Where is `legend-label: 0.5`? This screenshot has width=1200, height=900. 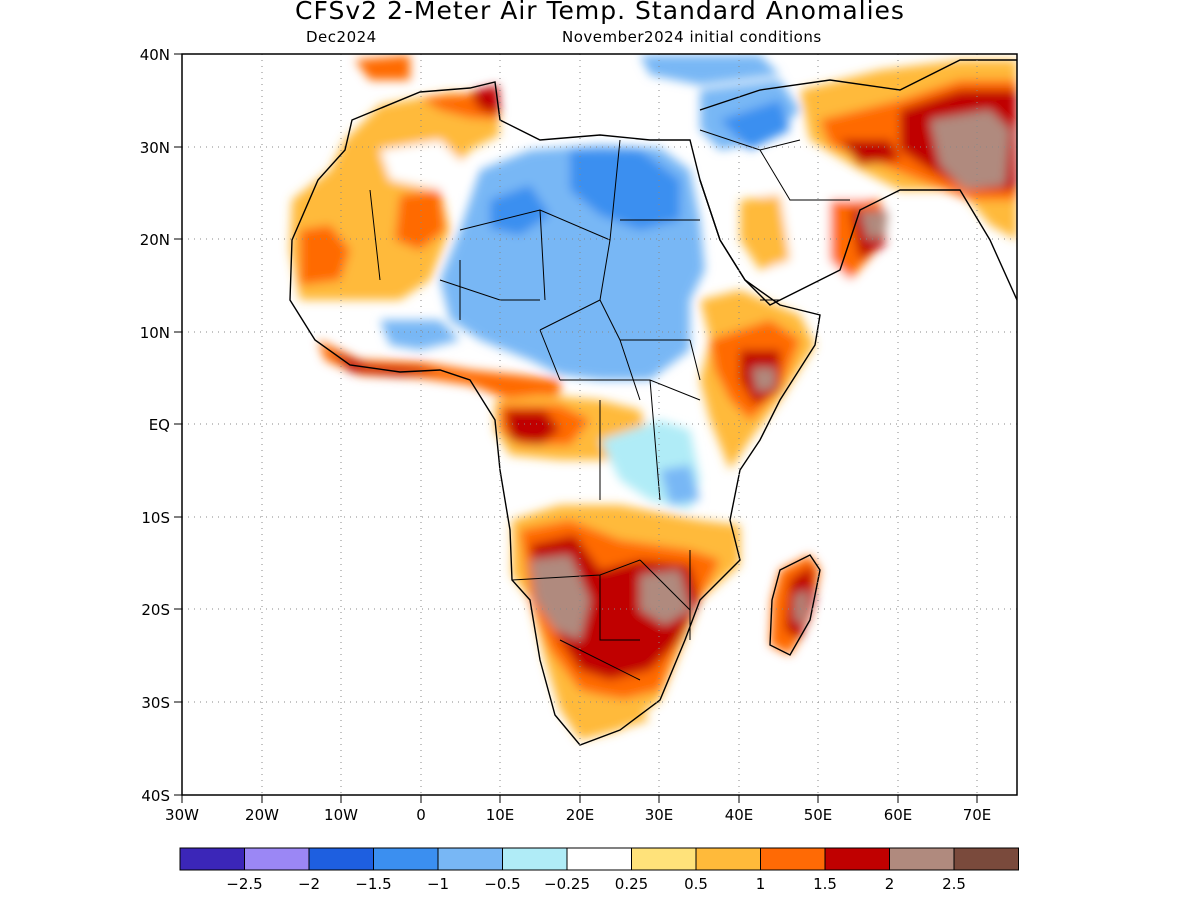 legend-label: 0.5 is located at coordinates (696, 884).